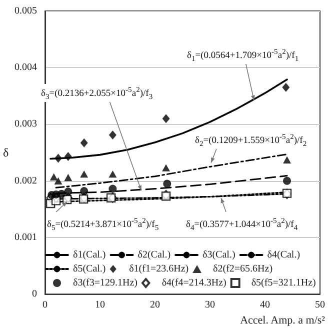 The image size is (328, 331). Describe the element at coordinates (89, 255) in the screenshot. I see `legend-label: δ1(Cal.)` at that location.